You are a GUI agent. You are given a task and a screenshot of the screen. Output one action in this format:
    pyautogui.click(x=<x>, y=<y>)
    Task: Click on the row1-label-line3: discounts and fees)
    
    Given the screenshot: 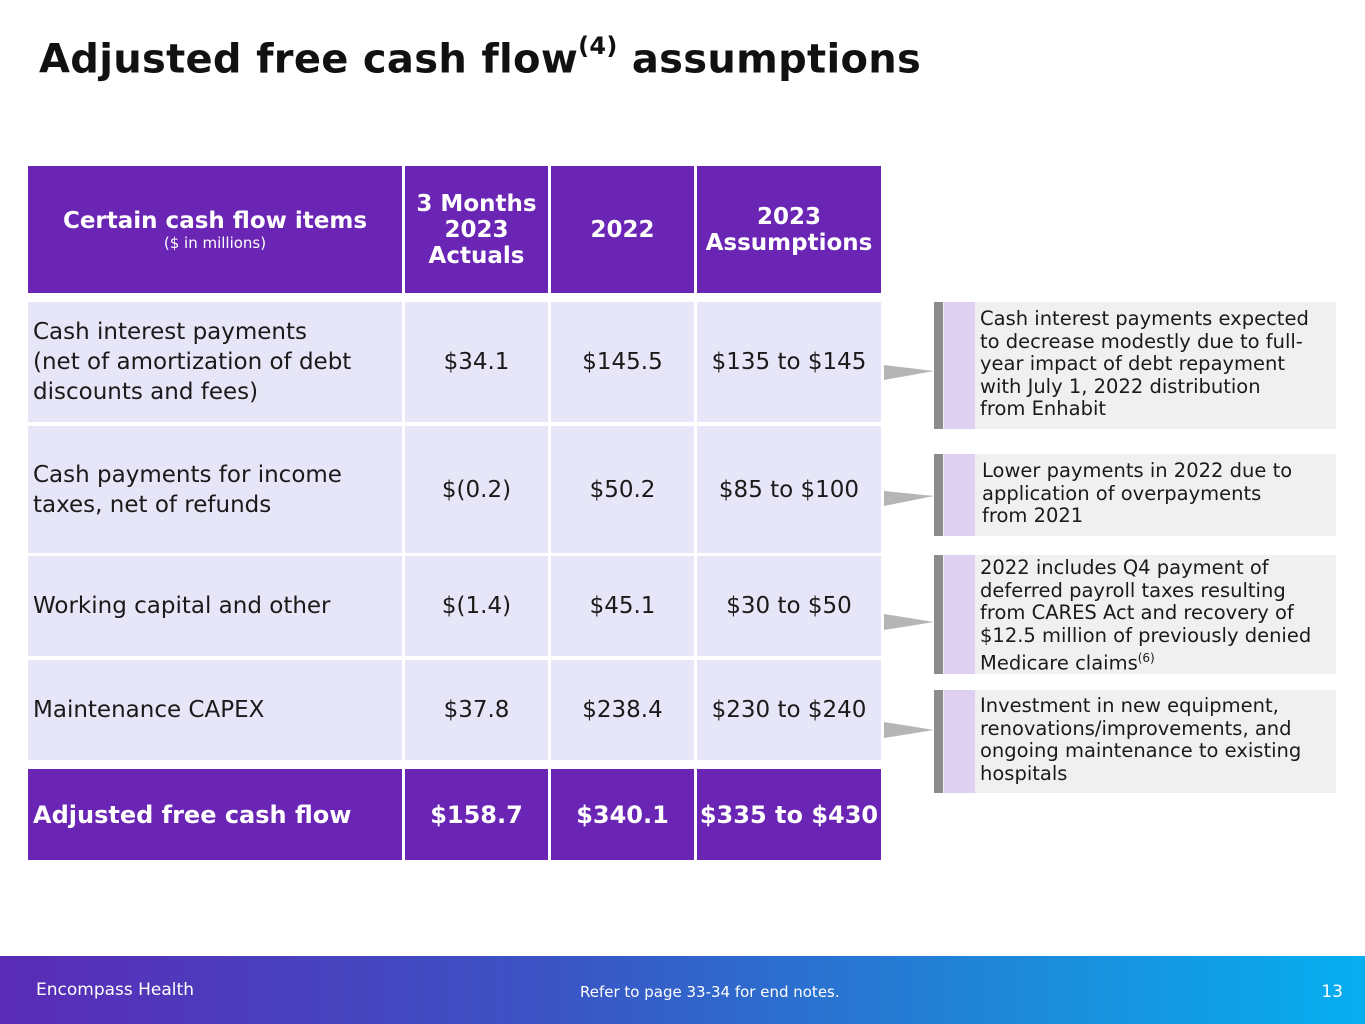 What is the action you would take?
    pyautogui.click(x=146, y=392)
    